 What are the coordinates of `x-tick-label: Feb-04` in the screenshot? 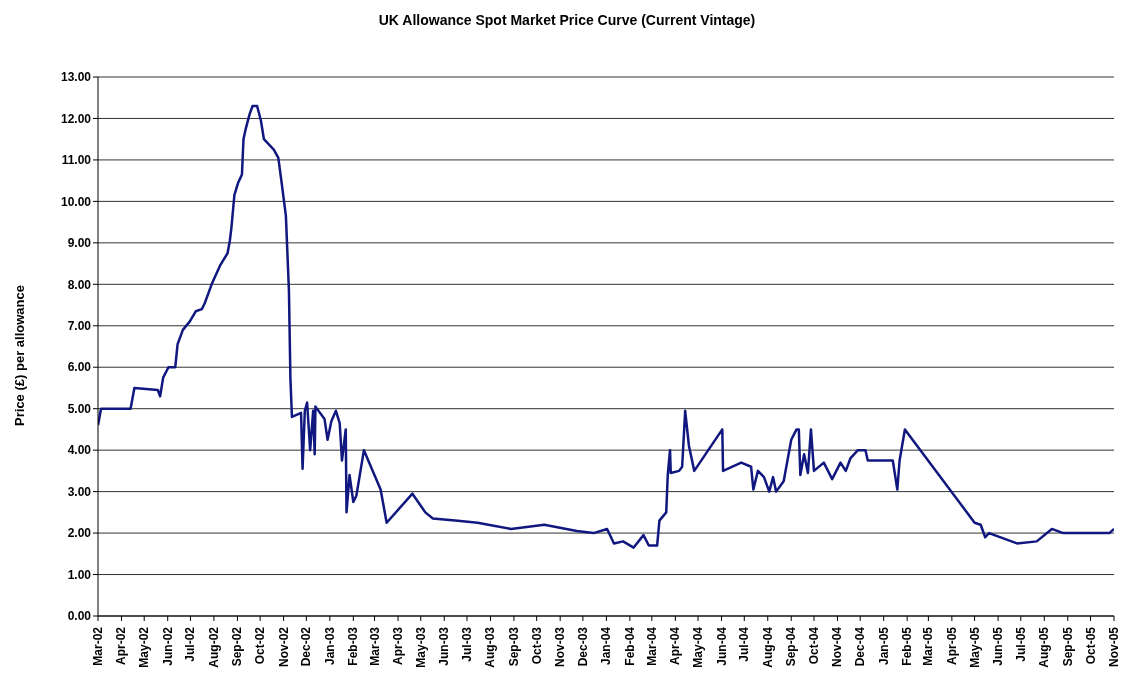 It's located at (629, 646).